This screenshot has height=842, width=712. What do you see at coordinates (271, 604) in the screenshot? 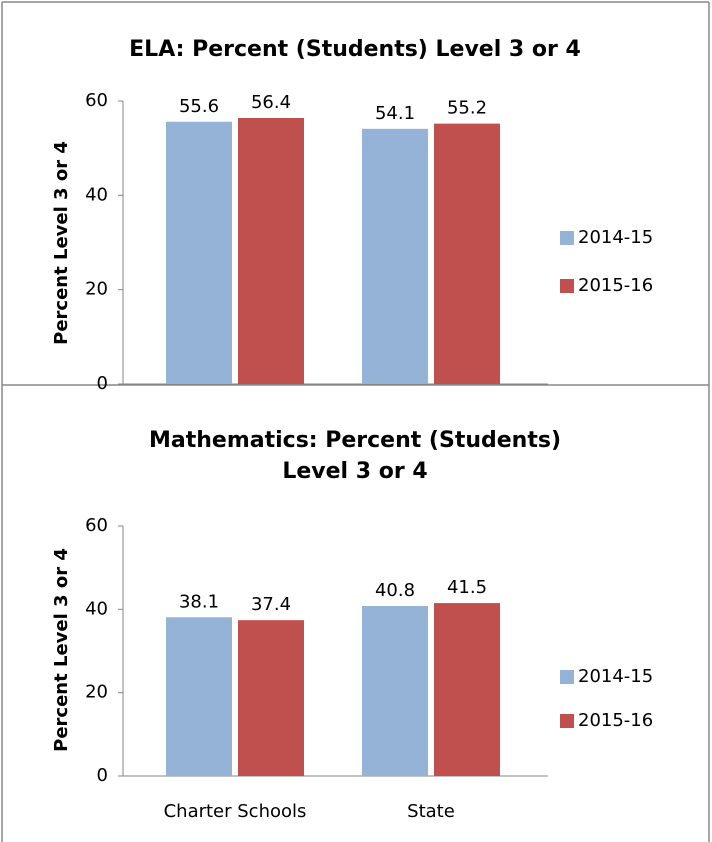
I see `data-label: 37.4` at bounding box center [271, 604].